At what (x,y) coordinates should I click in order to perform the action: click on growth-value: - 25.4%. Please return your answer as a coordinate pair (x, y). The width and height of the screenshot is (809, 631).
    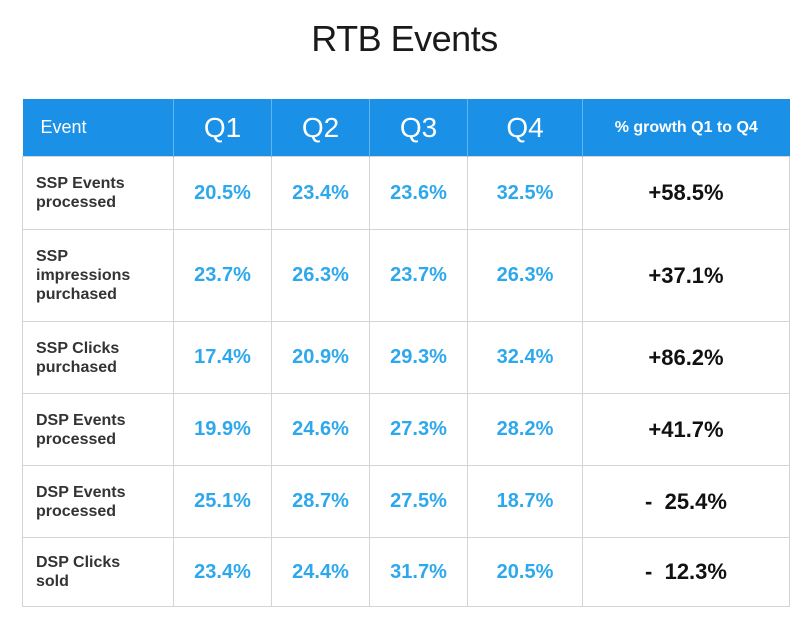
    Looking at the image, I should click on (686, 501).